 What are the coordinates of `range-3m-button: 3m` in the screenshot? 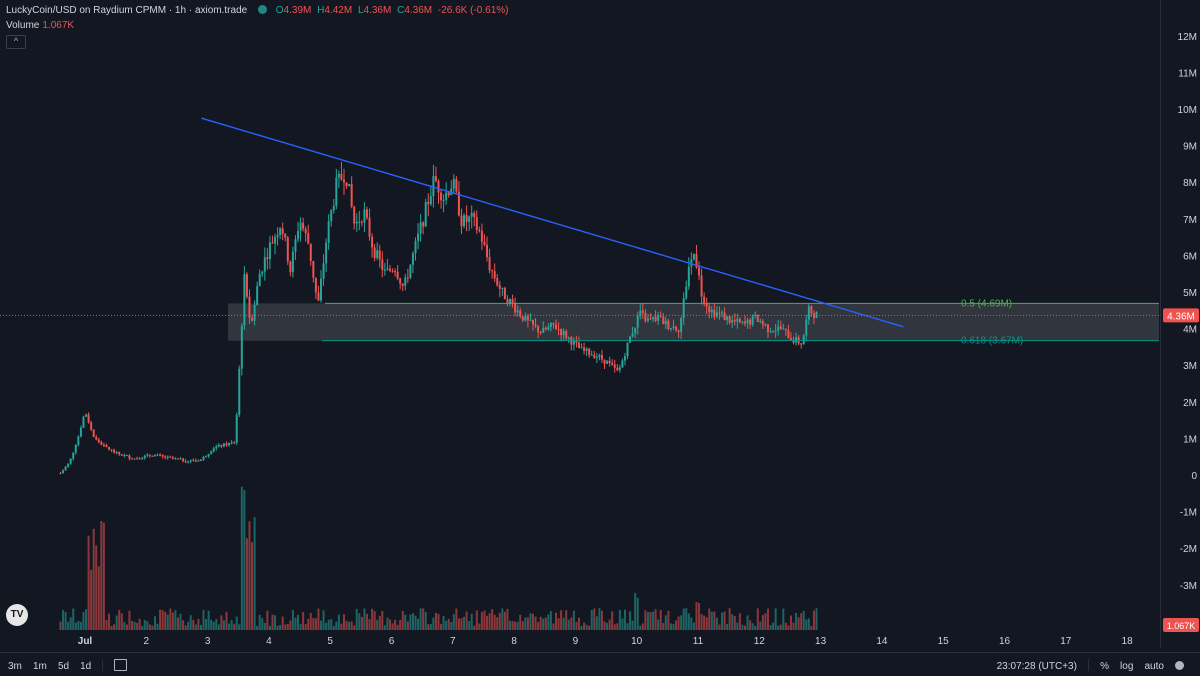 It's located at (15, 666).